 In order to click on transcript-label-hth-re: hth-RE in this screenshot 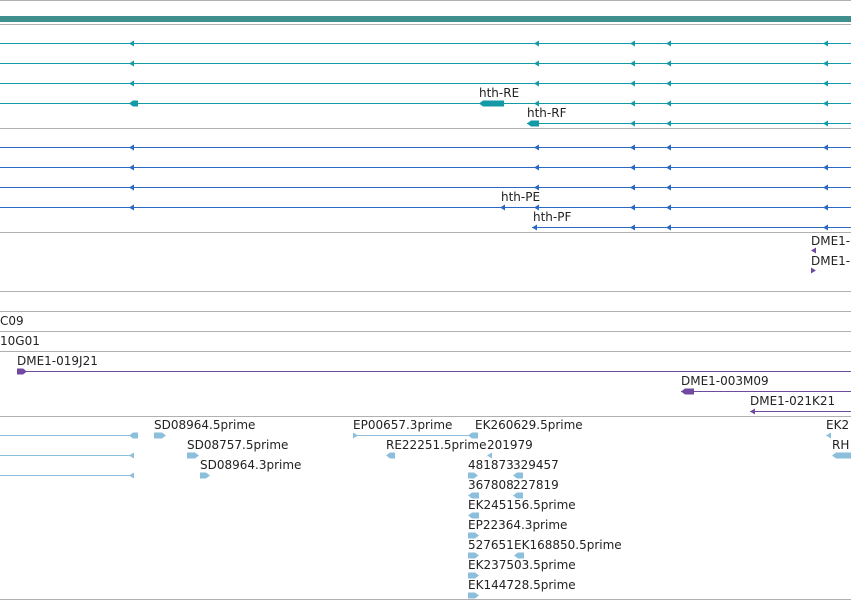, I will do `click(499, 93)`.